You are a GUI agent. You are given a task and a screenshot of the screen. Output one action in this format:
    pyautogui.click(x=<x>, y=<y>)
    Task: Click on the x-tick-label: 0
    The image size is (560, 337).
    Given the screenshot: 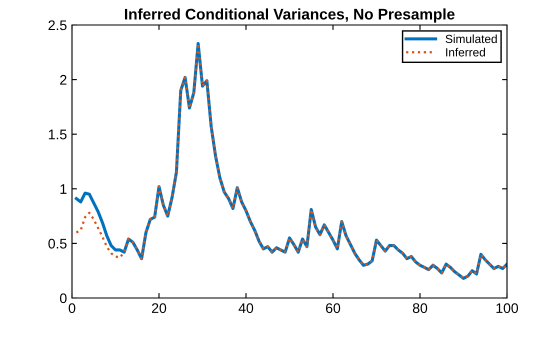 What is the action you would take?
    pyautogui.click(x=72, y=308)
    